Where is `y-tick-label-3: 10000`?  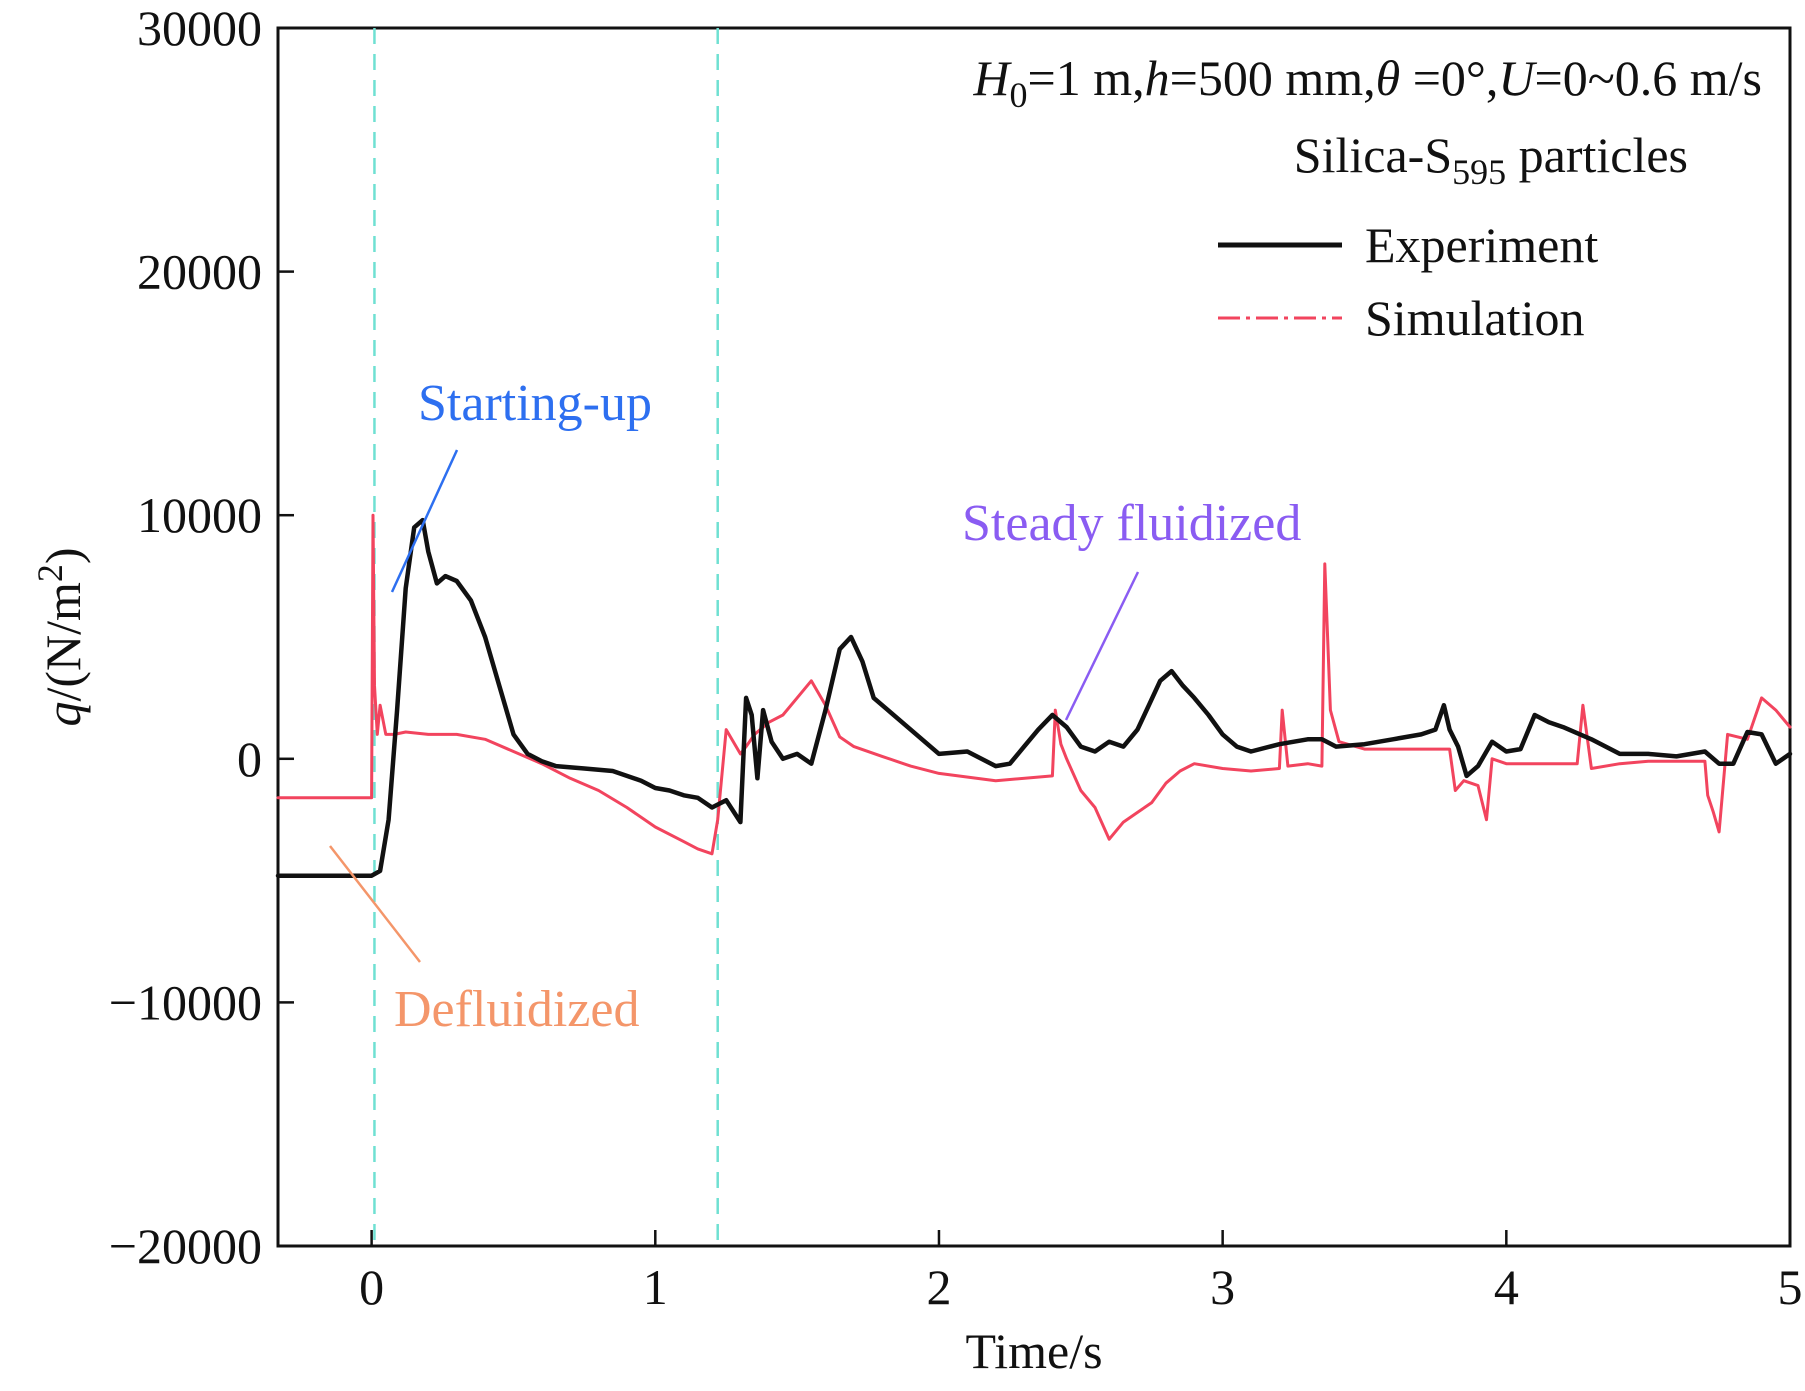 y-tick-label-3: 10000 is located at coordinates (199, 515).